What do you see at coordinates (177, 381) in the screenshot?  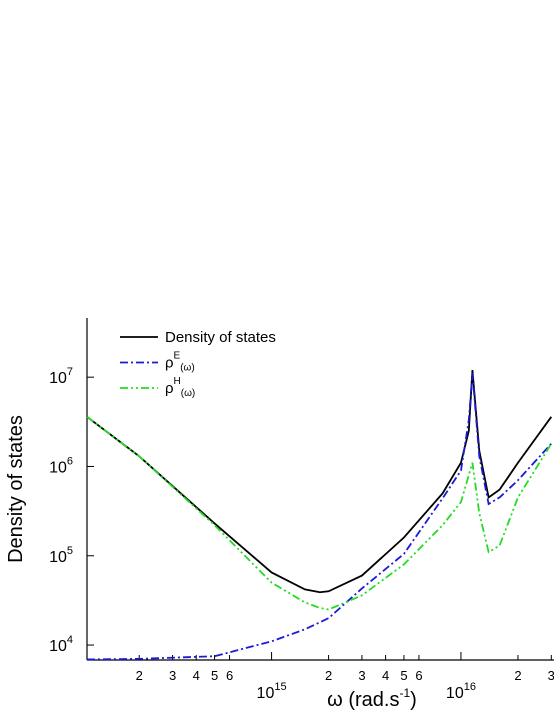 I see `legend-superscript: H` at bounding box center [177, 381].